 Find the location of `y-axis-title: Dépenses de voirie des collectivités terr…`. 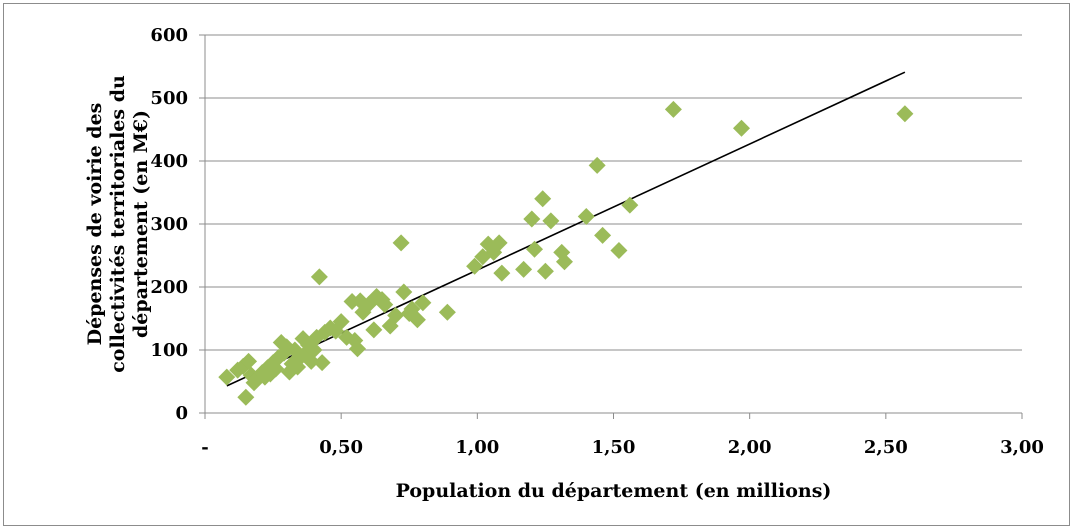

y-axis-title: Dépenses de voirie des collectivités terr… is located at coordinates (118, 224).